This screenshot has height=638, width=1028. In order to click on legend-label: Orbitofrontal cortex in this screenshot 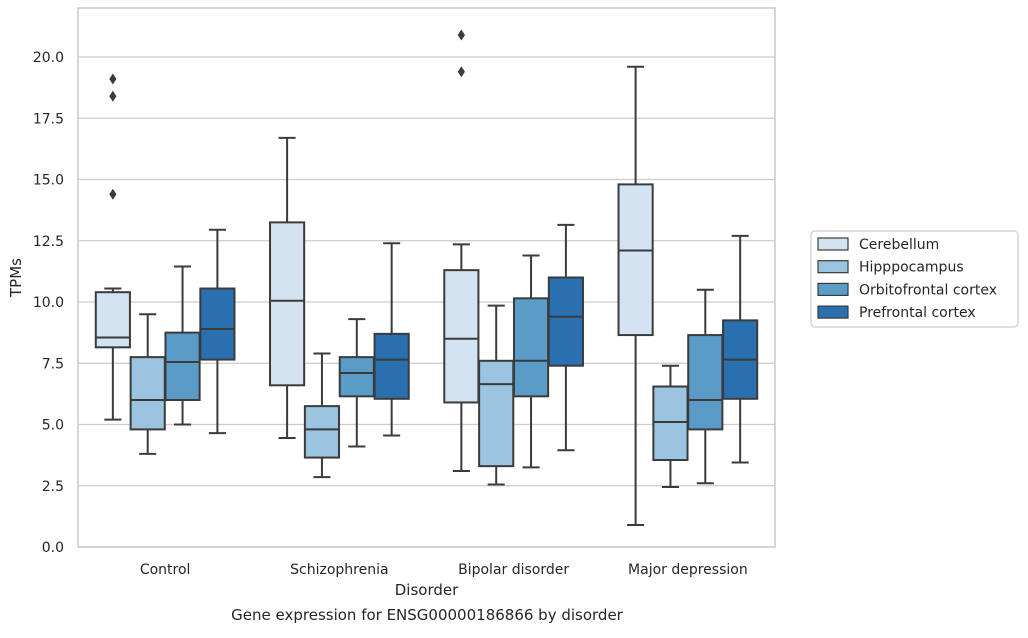, I will do `click(928, 290)`.